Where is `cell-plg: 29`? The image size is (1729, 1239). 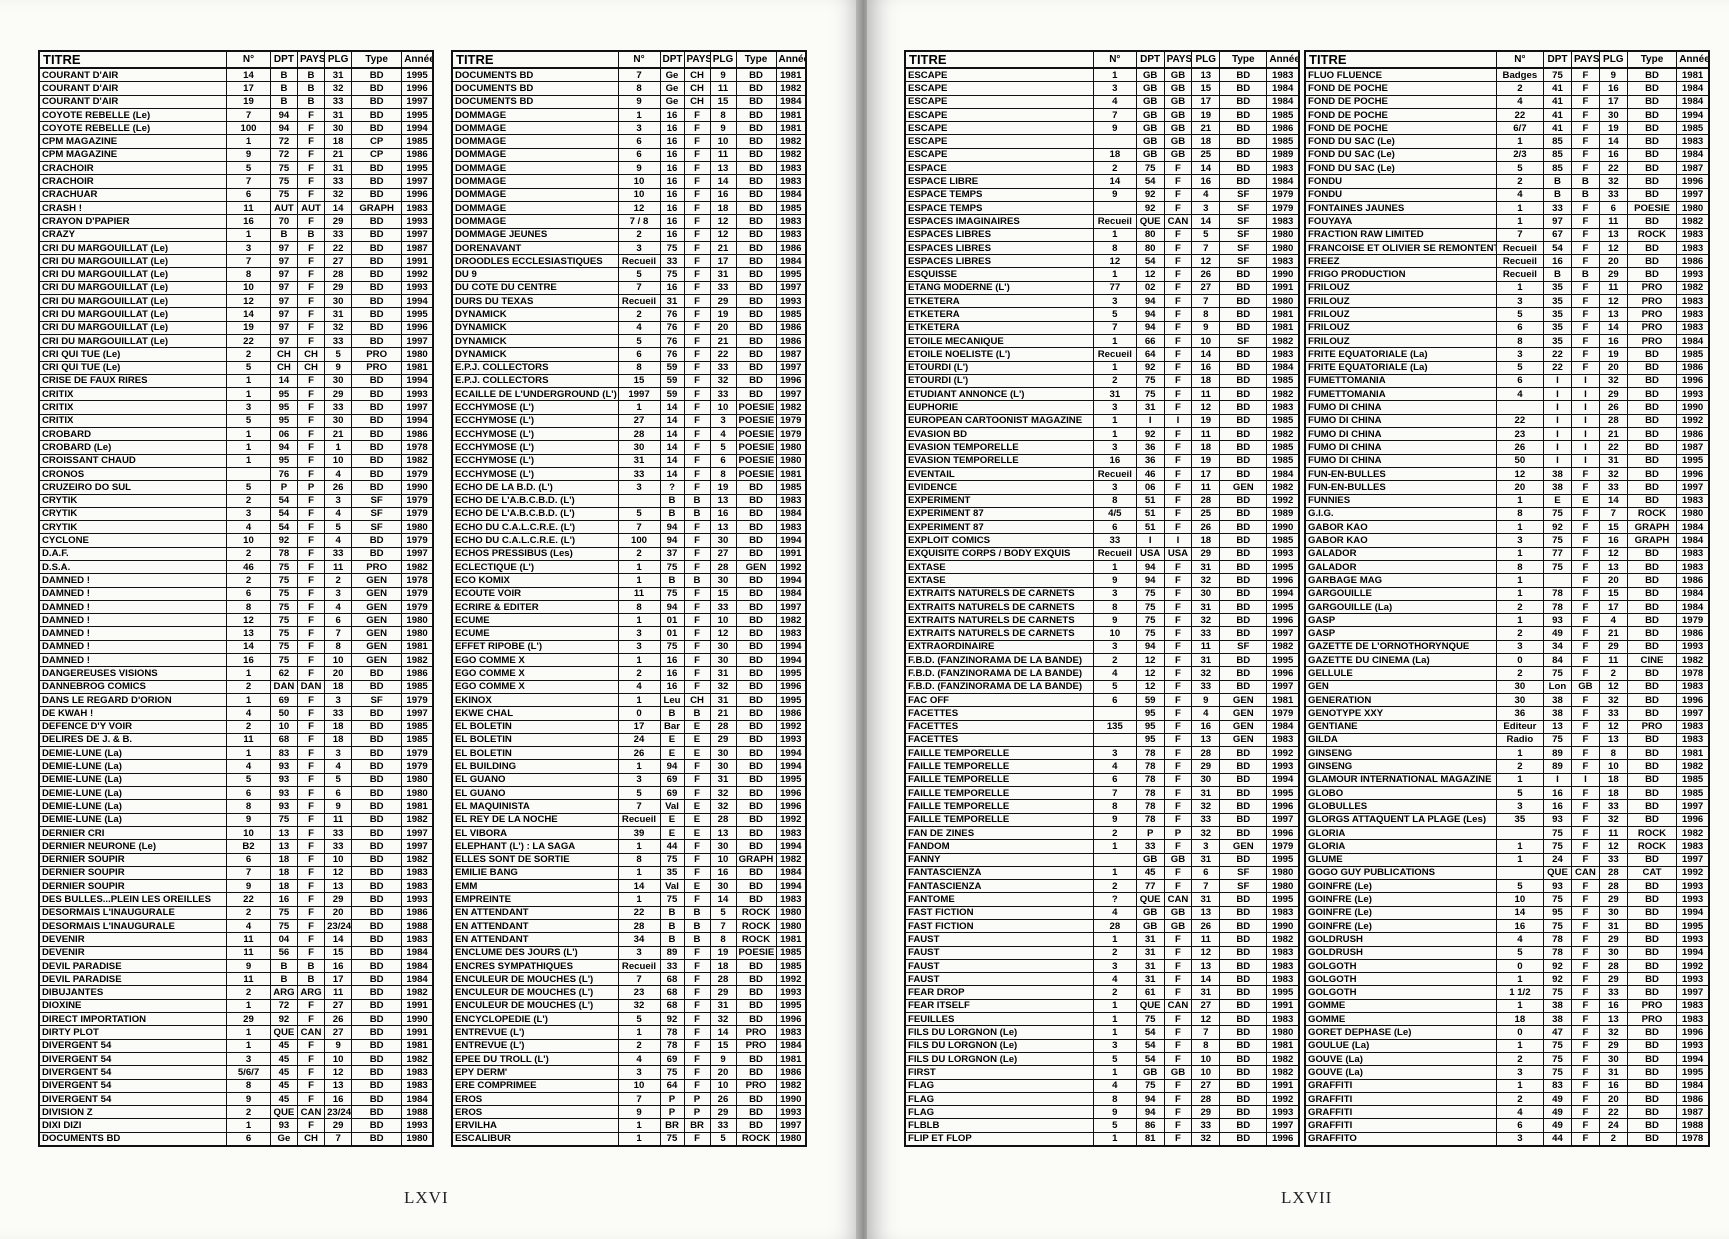
cell-plg: 29 is located at coordinates (1206, 553).